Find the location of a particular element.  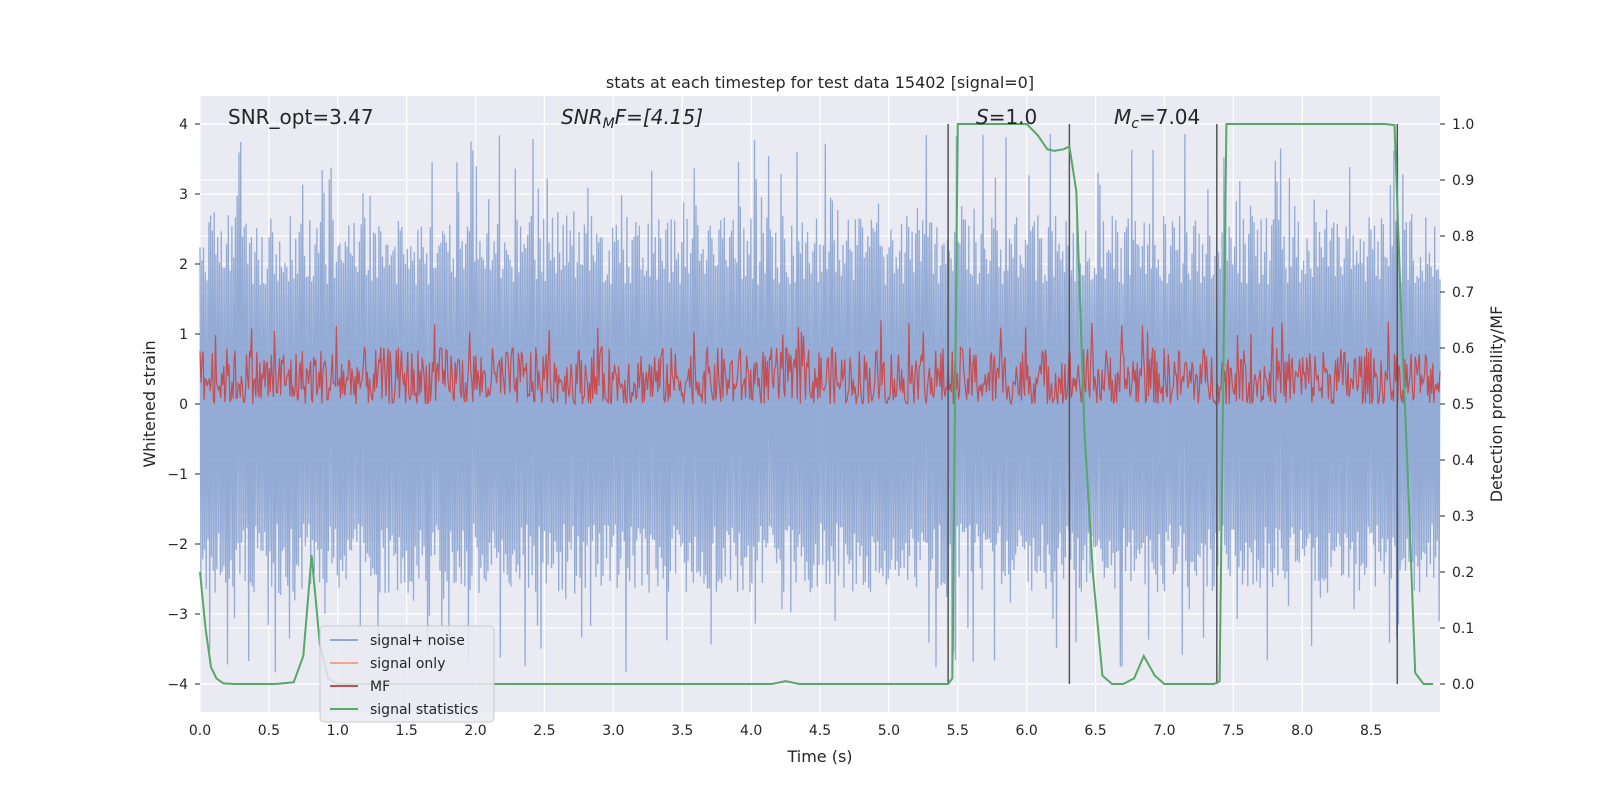

annotation-s-value: =1.0 is located at coordinates (1013, 117).